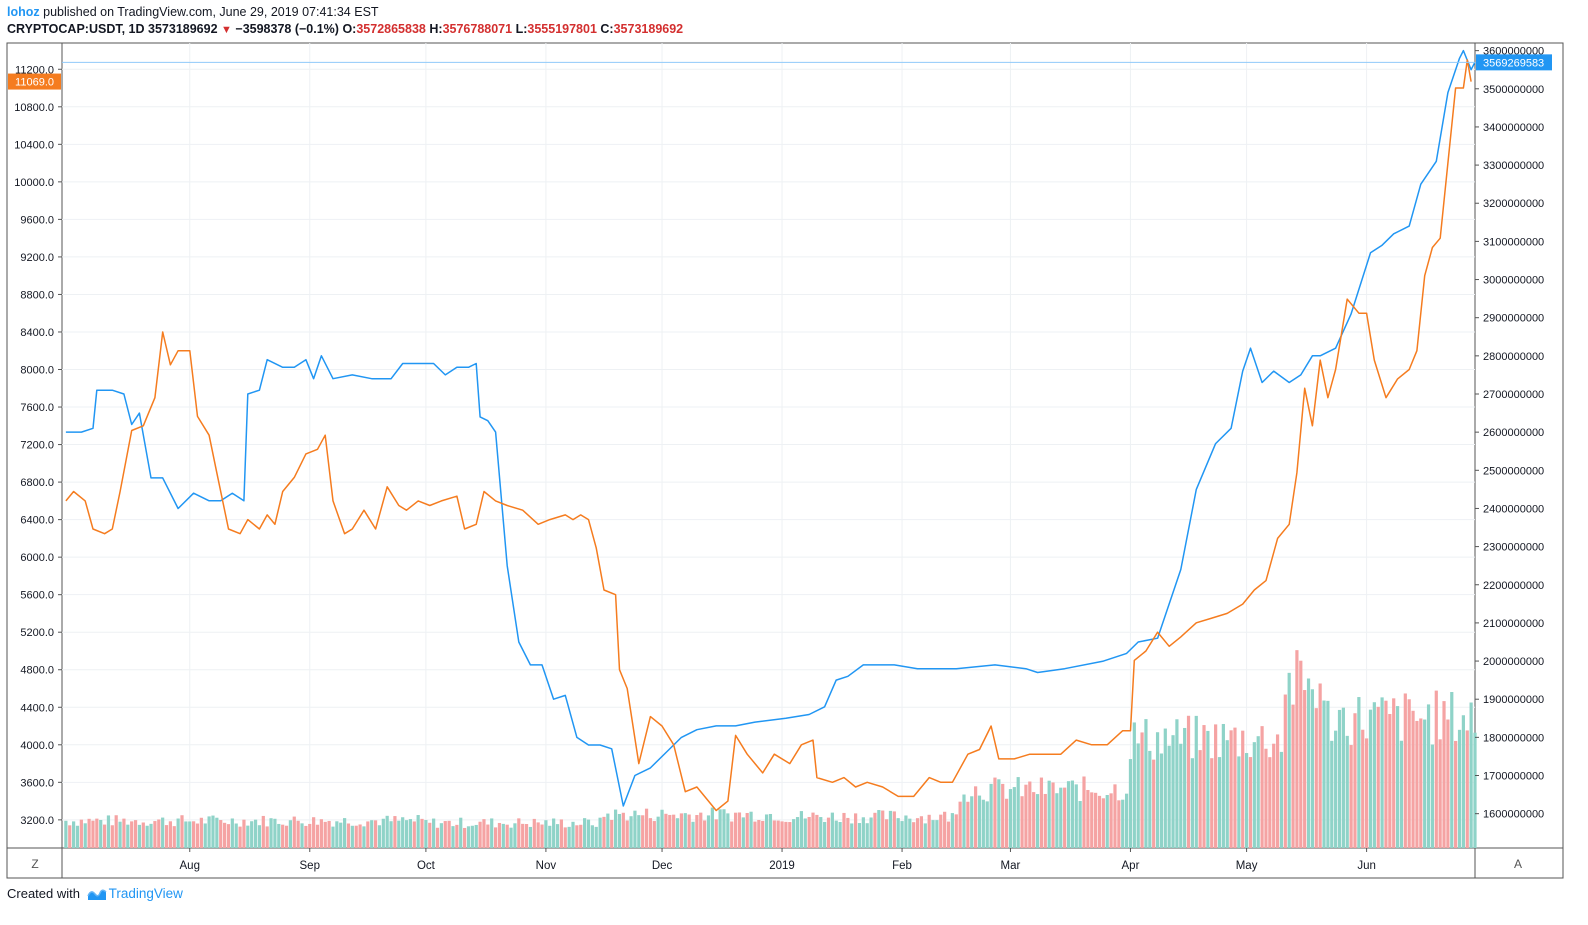 Image resolution: width=1588 pixels, height=925 pixels. I want to click on time-tick-label: Feb, so click(902, 866).